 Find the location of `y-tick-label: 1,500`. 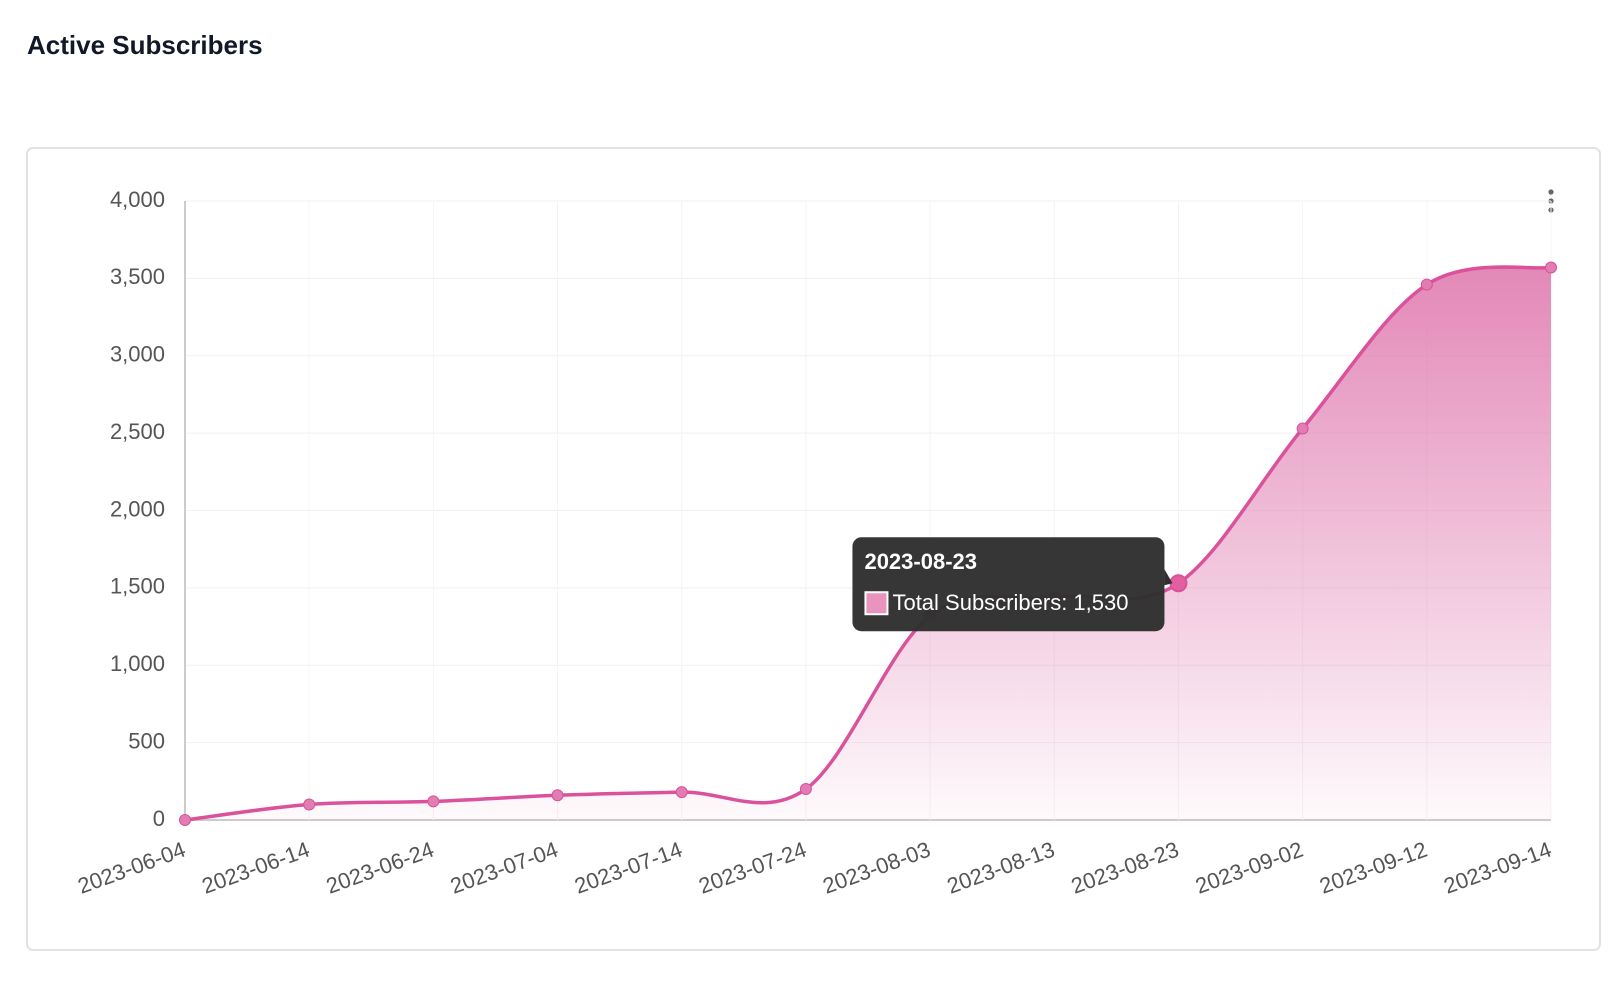

y-tick-label: 1,500 is located at coordinates (137, 586).